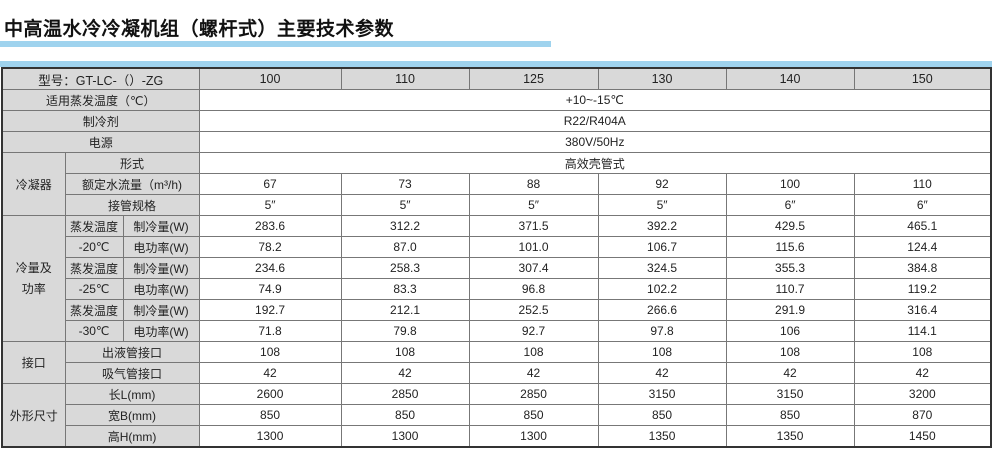 This screenshot has width=992, height=464. Describe the element at coordinates (790, 226) in the screenshot. I see `value-cell: 429.5` at that location.